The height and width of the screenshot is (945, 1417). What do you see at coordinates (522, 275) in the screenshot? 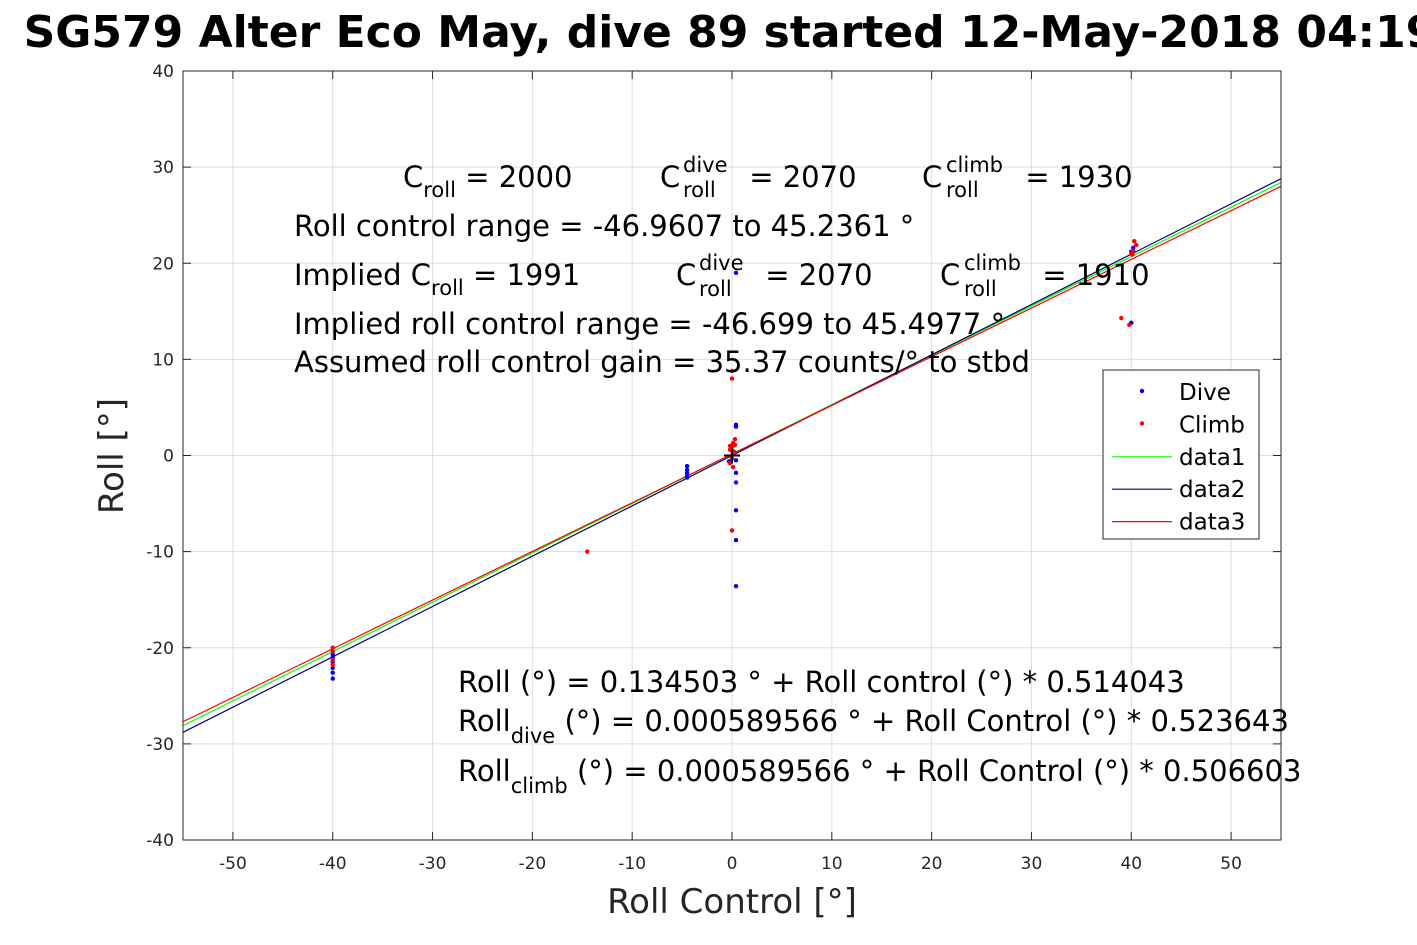
I see `implied-c-roll-value: = 1991` at bounding box center [522, 275].